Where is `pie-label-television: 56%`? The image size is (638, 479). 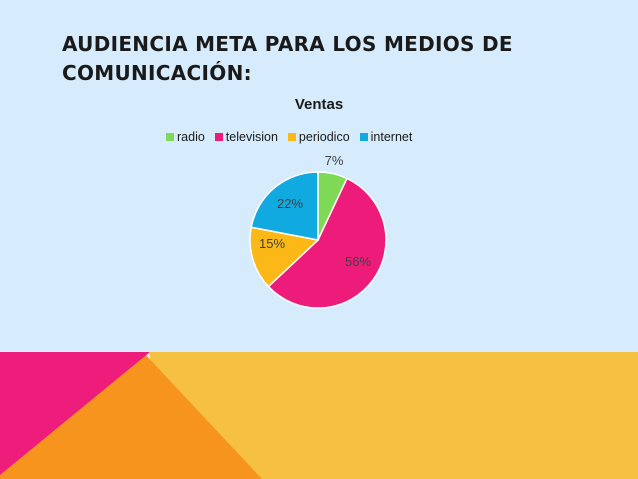
pie-label-television: 56% is located at coordinates (358, 261).